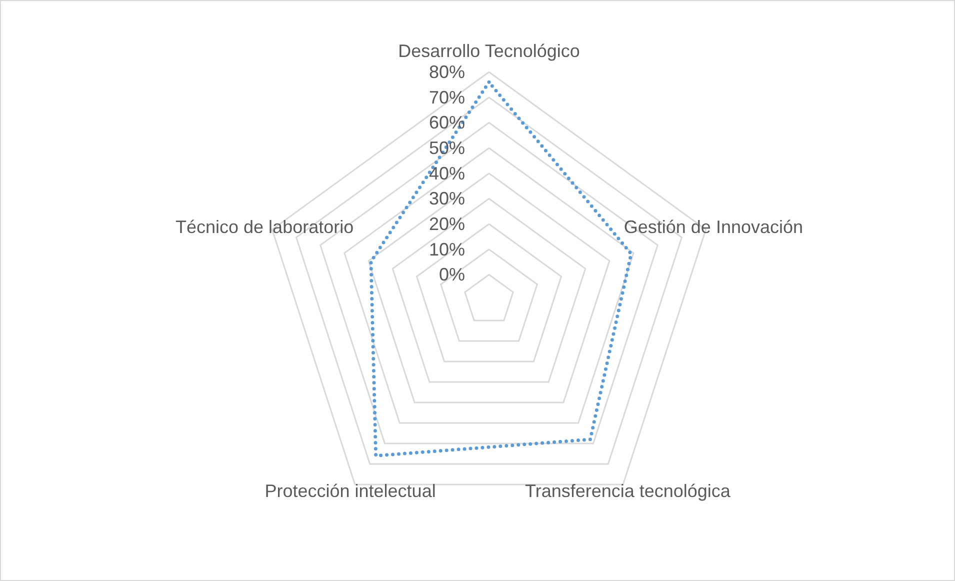 Image resolution: width=955 pixels, height=581 pixels. Describe the element at coordinates (446, 72) in the screenshot. I see `y-tick-label: 80%` at that location.